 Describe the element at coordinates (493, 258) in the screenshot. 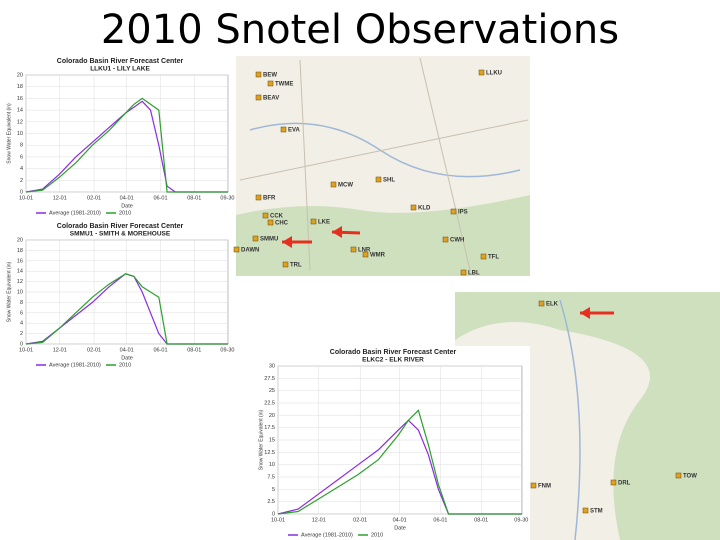

I see `station-label: TFL` at that location.